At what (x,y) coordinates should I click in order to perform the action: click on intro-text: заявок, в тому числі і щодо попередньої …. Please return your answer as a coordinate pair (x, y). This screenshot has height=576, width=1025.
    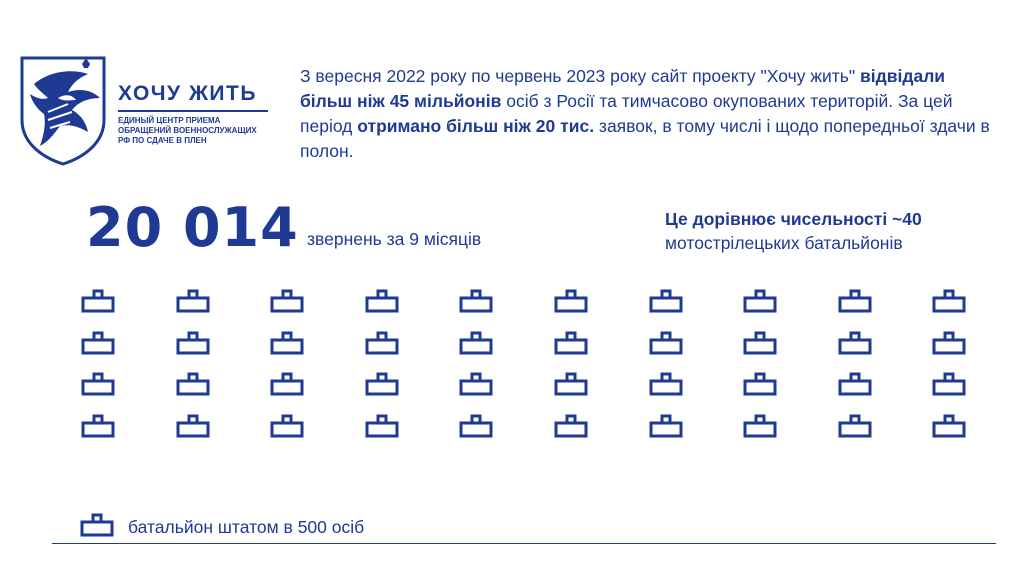
    Looking at the image, I should click on (645, 138).